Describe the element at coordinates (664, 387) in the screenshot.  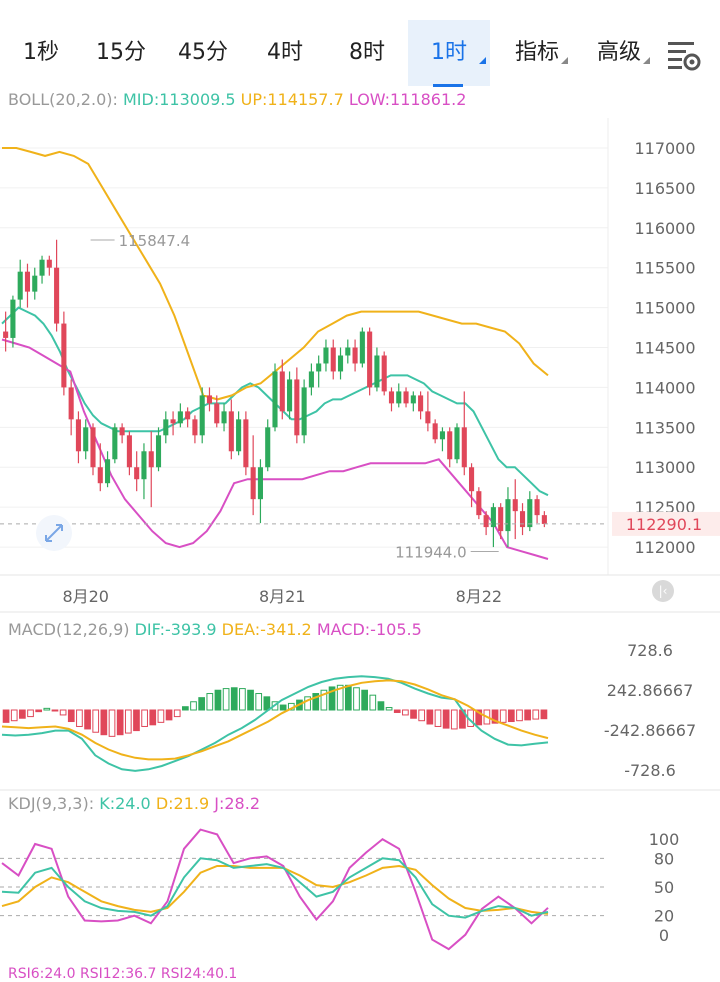
I see `y-tick-label: 114000` at that location.